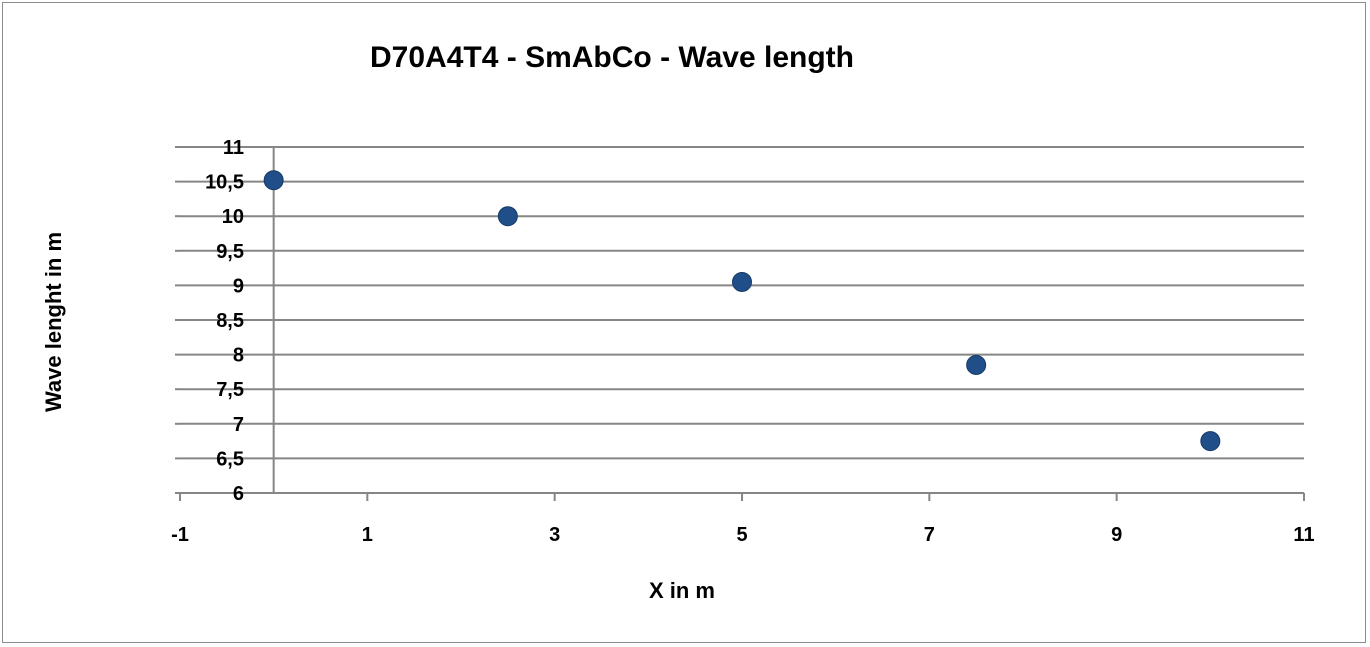 The image size is (1370, 647). What do you see at coordinates (230, 459) in the screenshot?
I see `y-tick-label: 6,5` at bounding box center [230, 459].